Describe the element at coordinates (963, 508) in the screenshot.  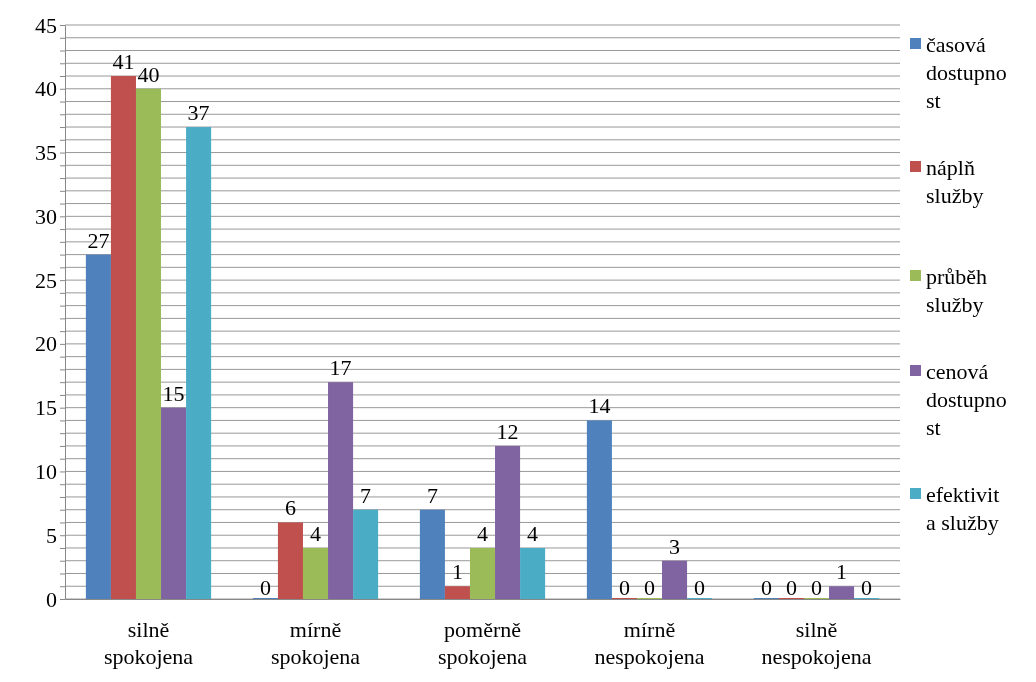
I see `legend-label: efektivita služby` at that location.